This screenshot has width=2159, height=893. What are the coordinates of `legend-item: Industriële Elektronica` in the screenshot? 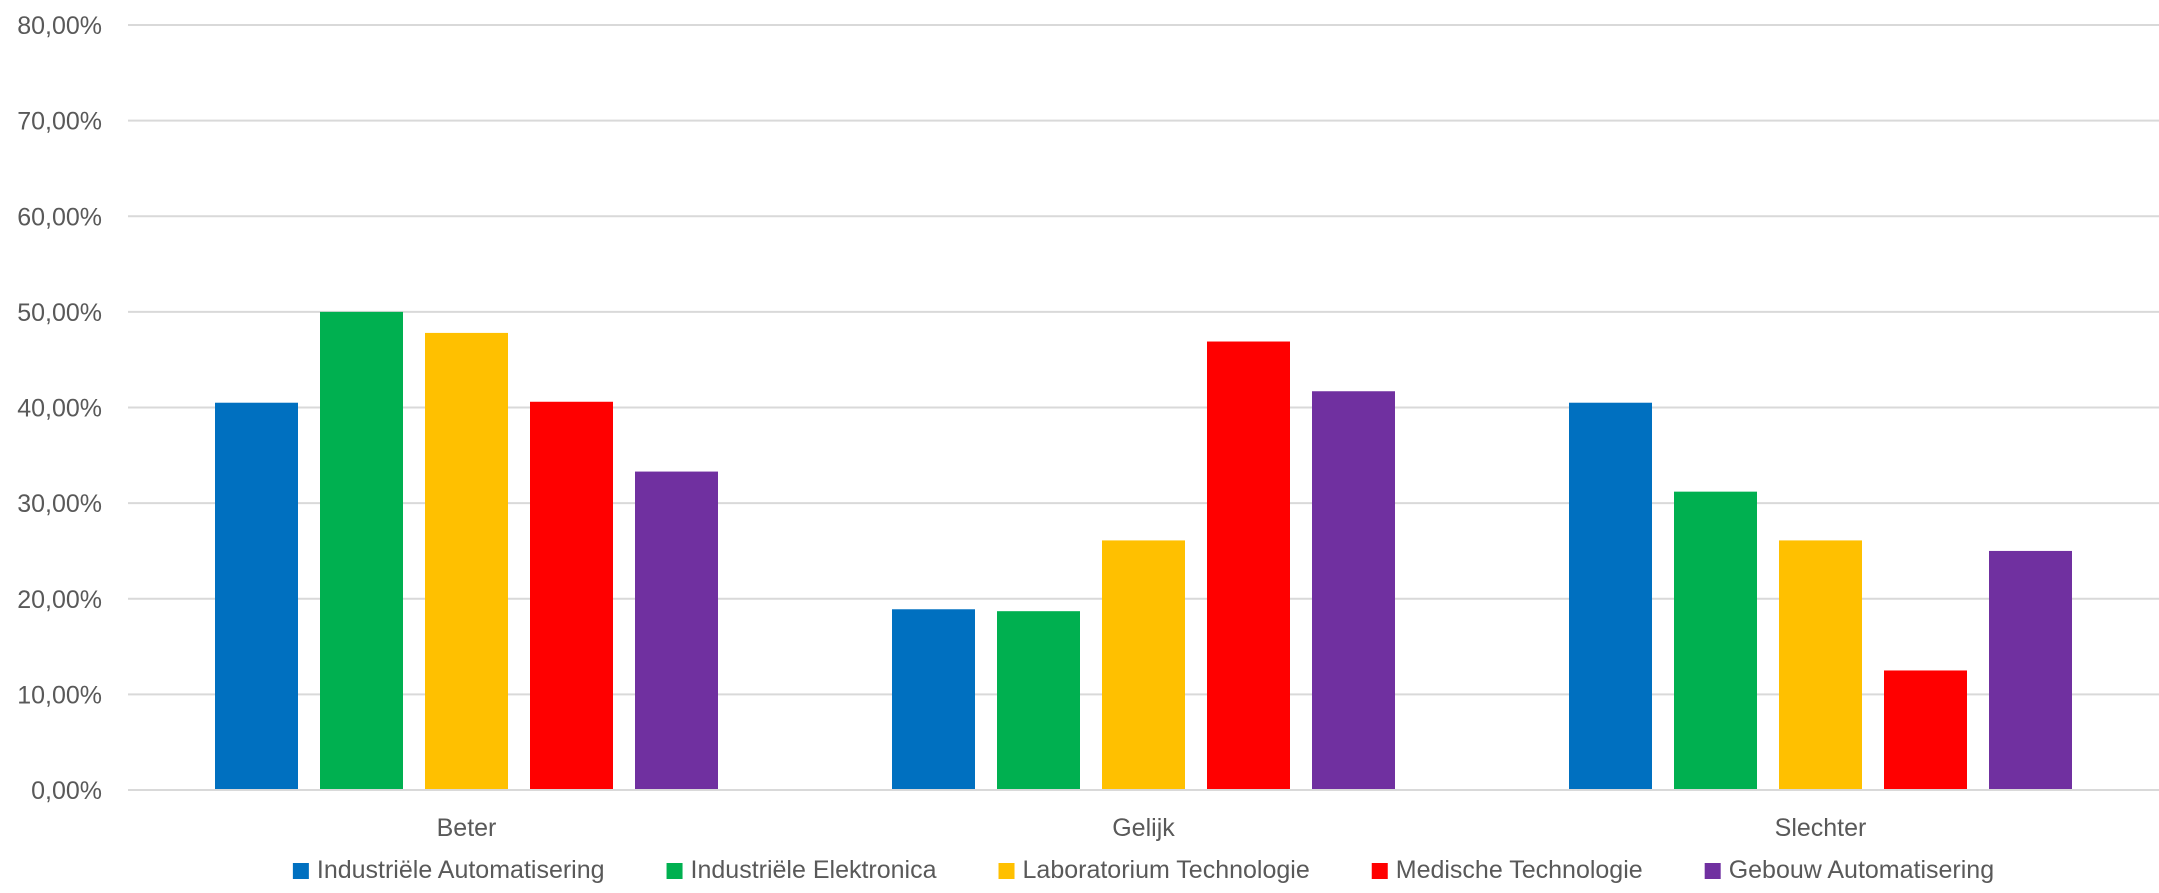 It's located at (801, 870).